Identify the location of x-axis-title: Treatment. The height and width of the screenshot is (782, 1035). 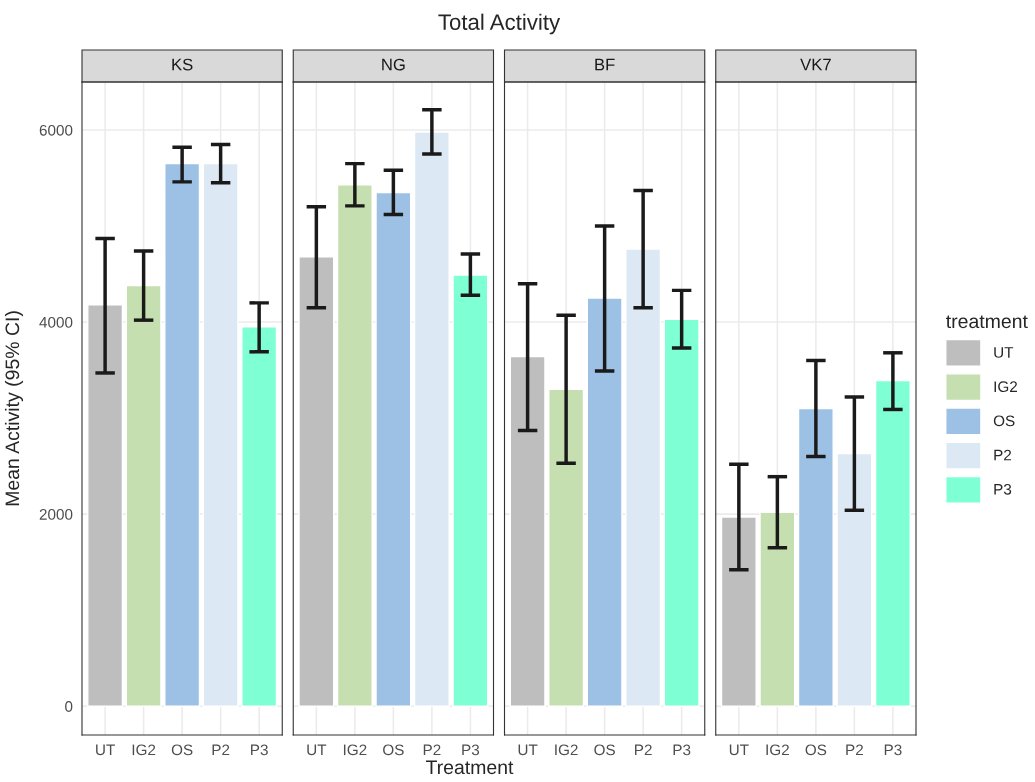
(469, 767).